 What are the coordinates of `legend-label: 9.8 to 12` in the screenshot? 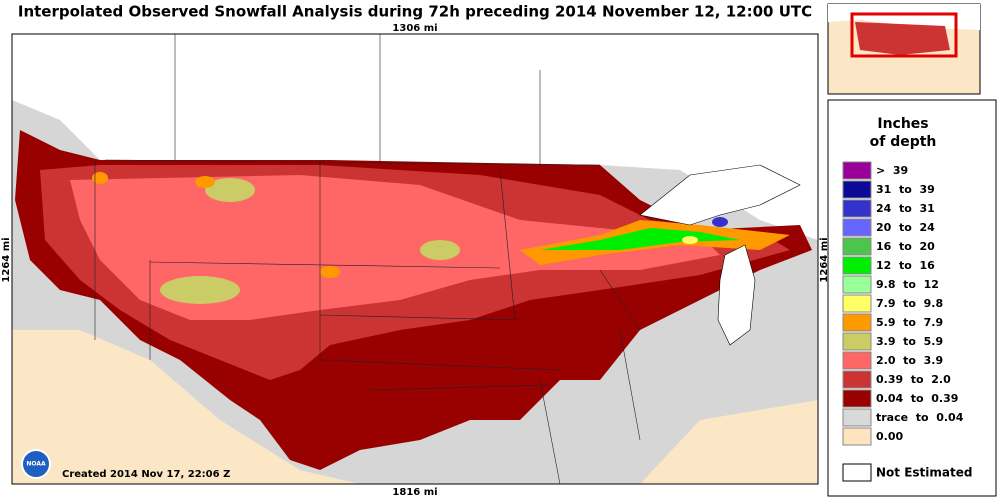 It's located at (907, 284).